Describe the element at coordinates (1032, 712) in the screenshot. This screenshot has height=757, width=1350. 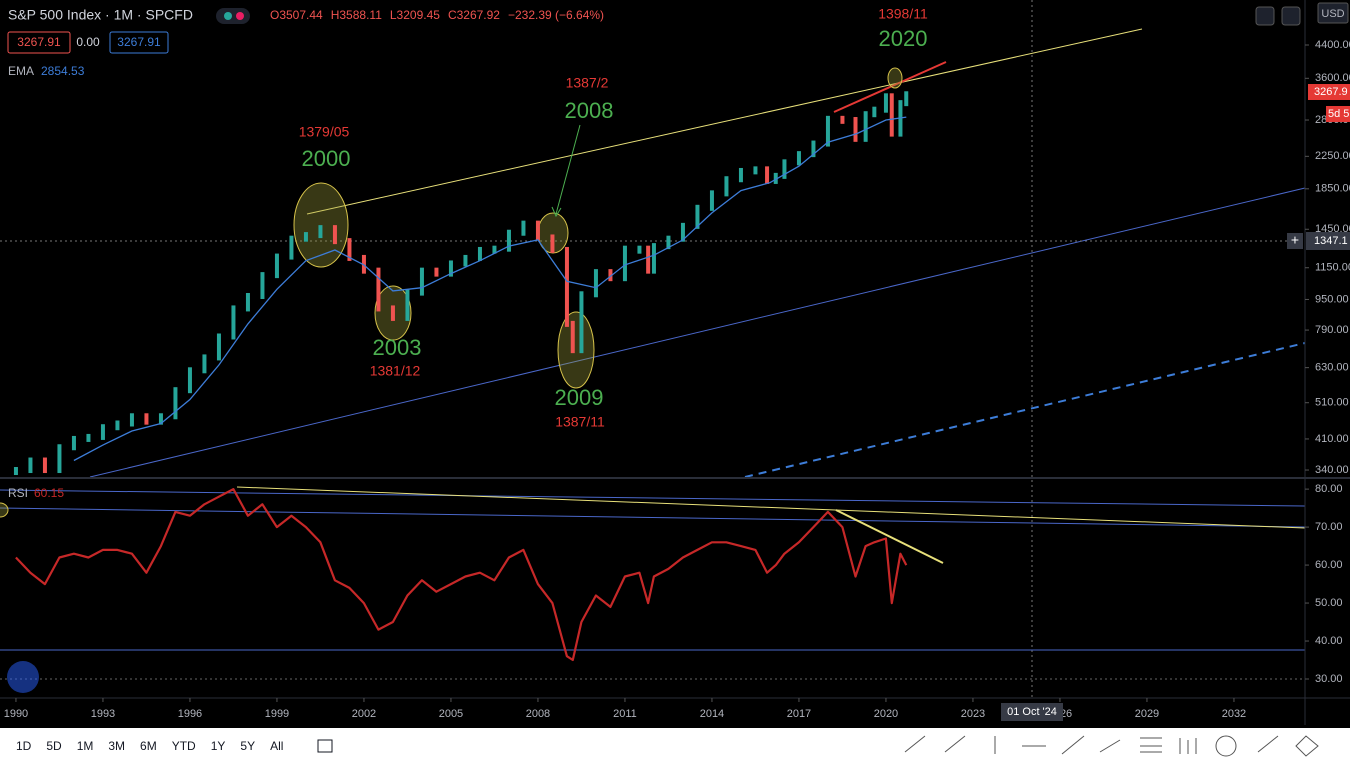
I see `crosshair-time-bg` at that location.